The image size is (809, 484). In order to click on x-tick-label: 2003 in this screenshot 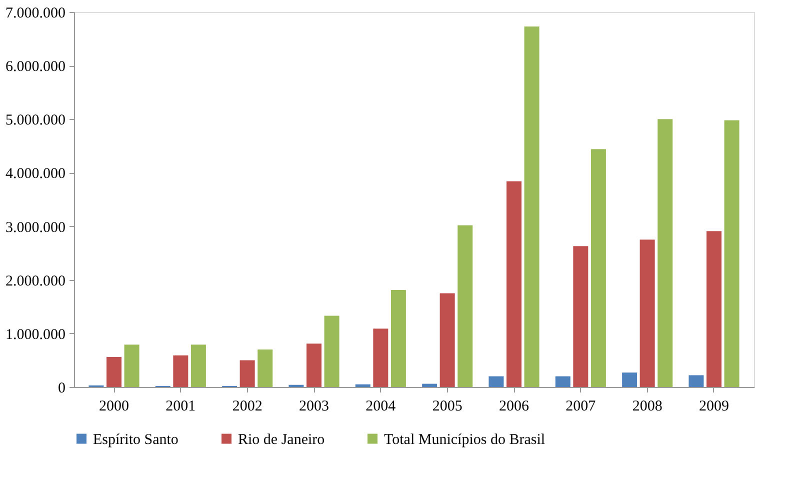, I will do `click(314, 406)`.